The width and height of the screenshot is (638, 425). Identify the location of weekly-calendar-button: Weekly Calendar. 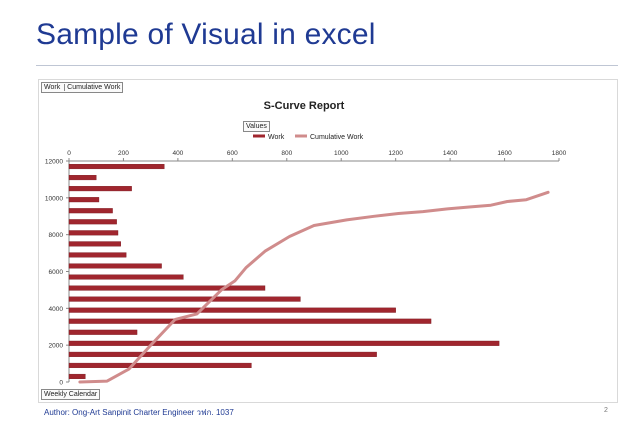
(71, 394).